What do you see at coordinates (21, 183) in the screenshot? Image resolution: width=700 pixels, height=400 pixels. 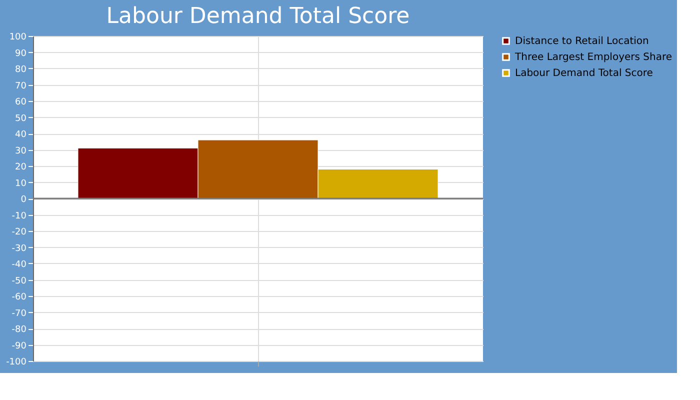 I see `y-tick-label: 10` at bounding box center [21, 183].